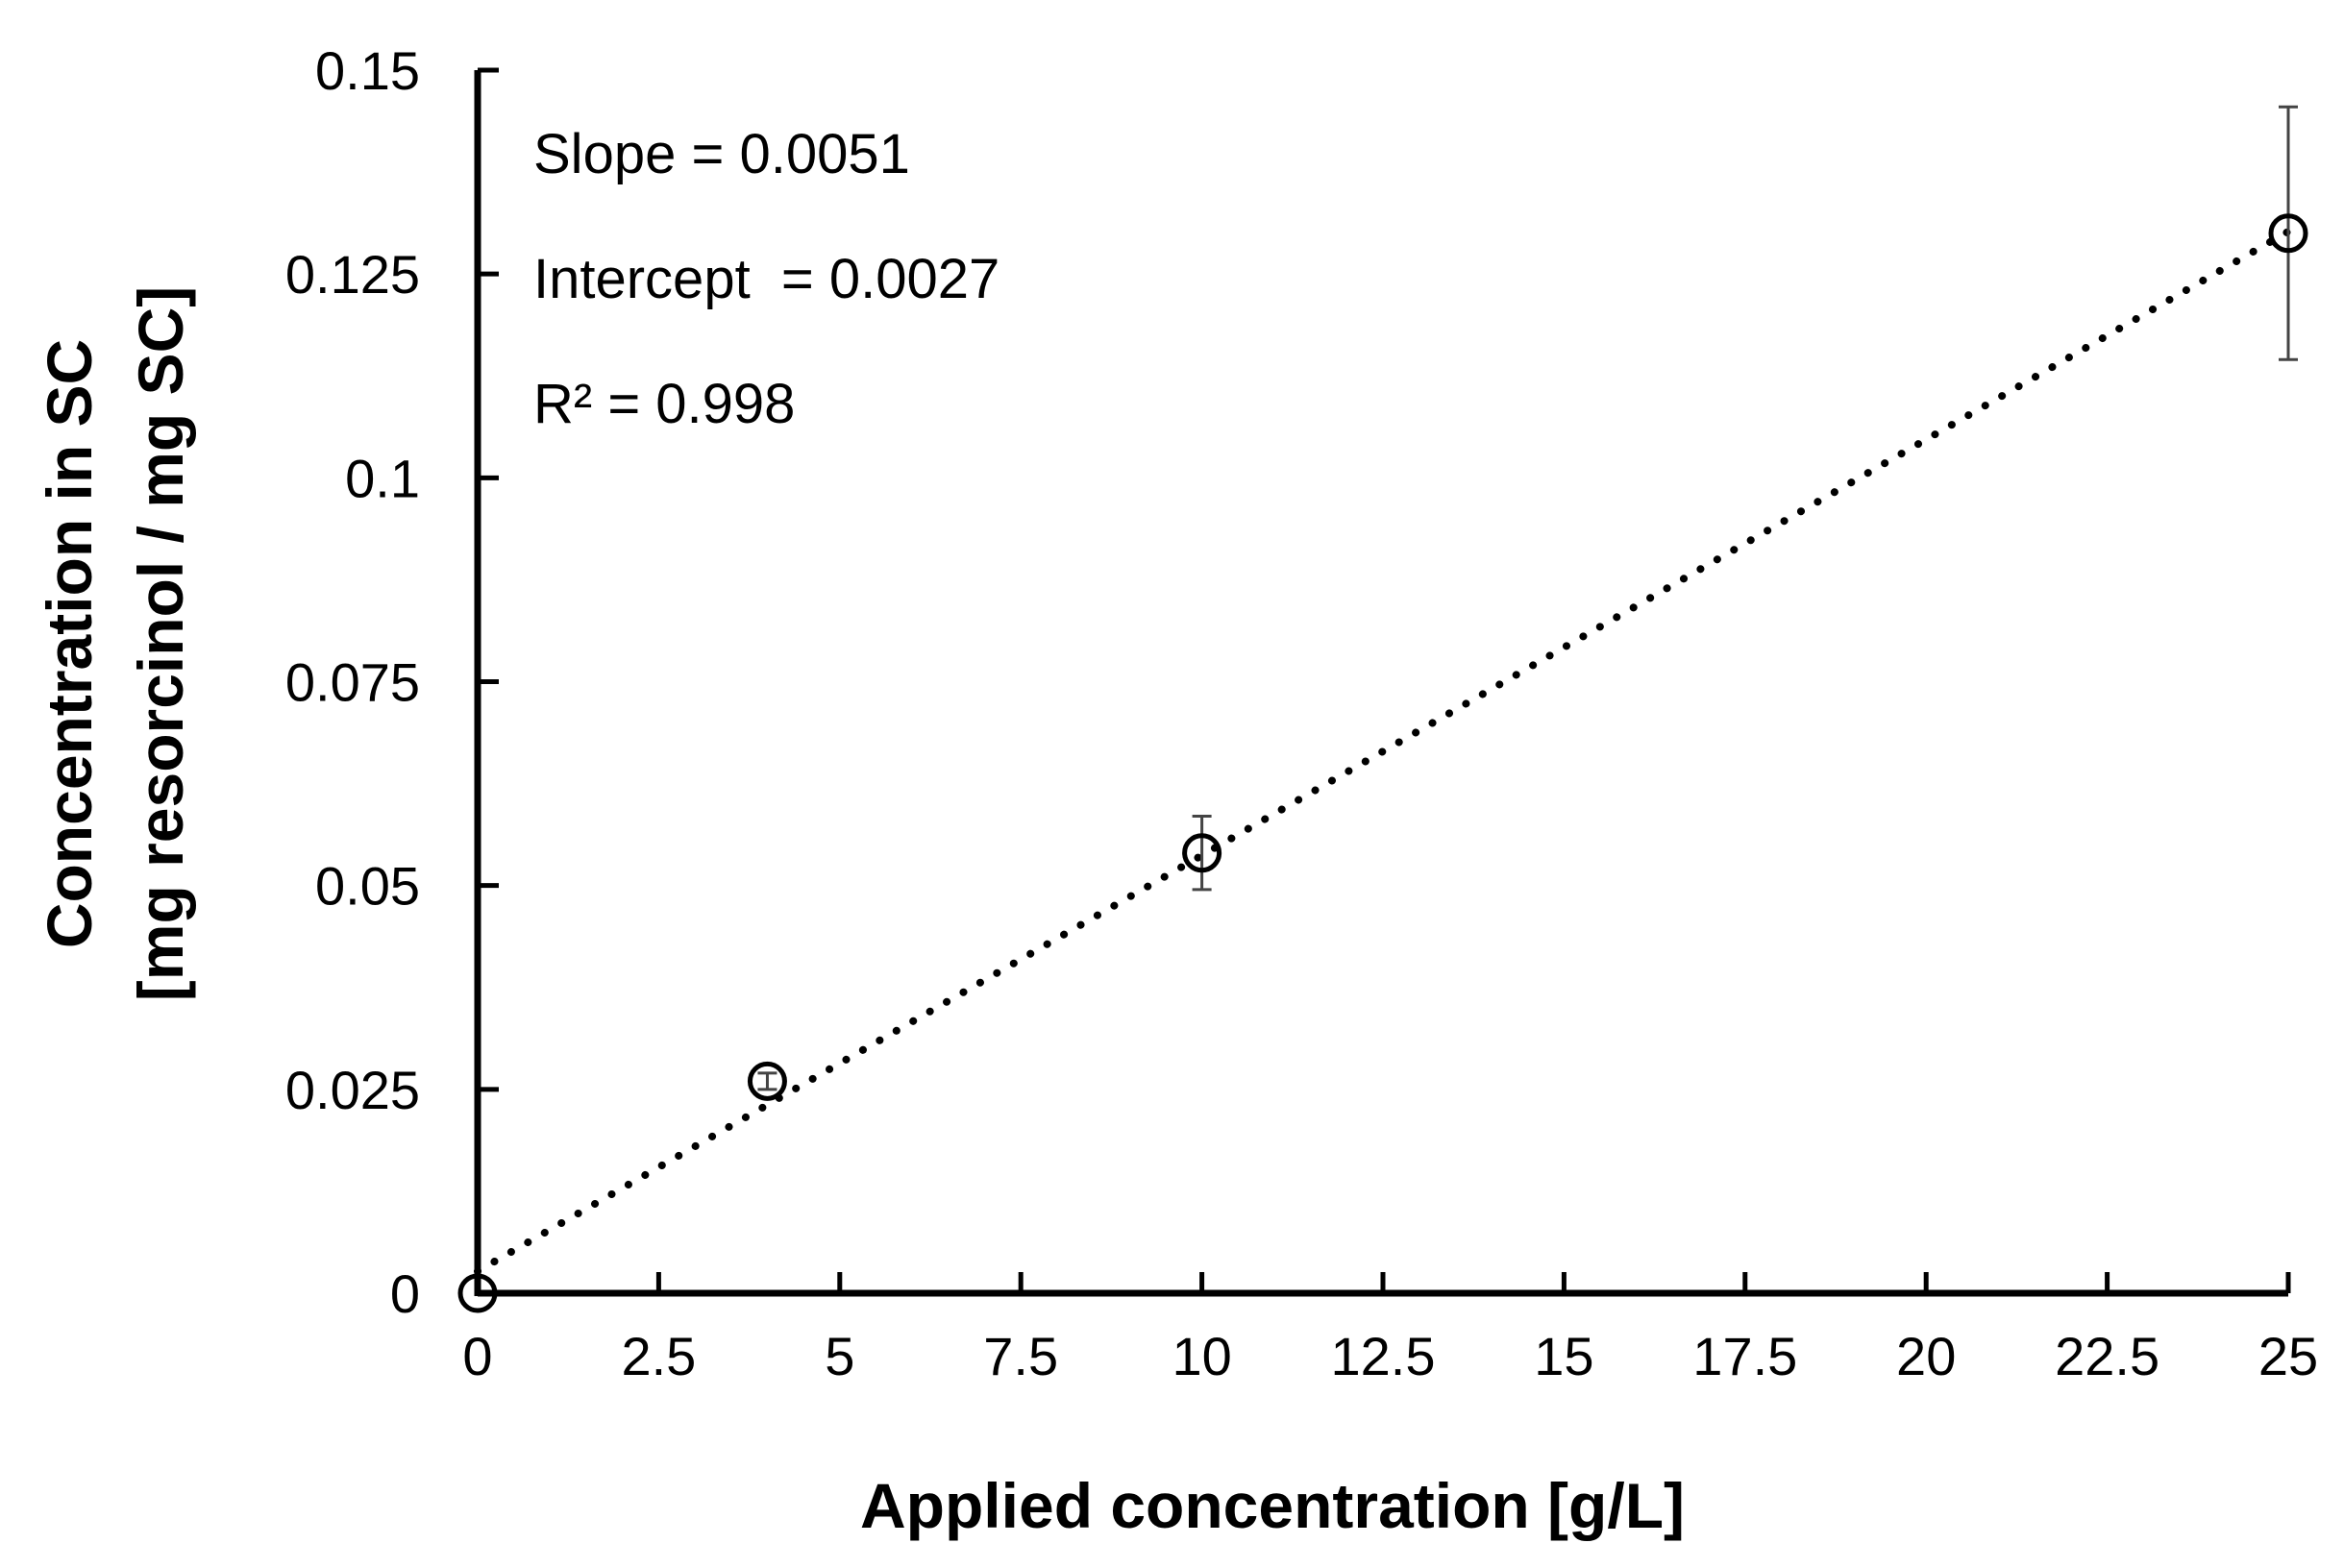 This screenshot has height=1568, width=2344. Describe the element at coordinates (1272, 1506) in the screenshot. I see `x-axis-title: Applied concentration [g/L]` at that location.